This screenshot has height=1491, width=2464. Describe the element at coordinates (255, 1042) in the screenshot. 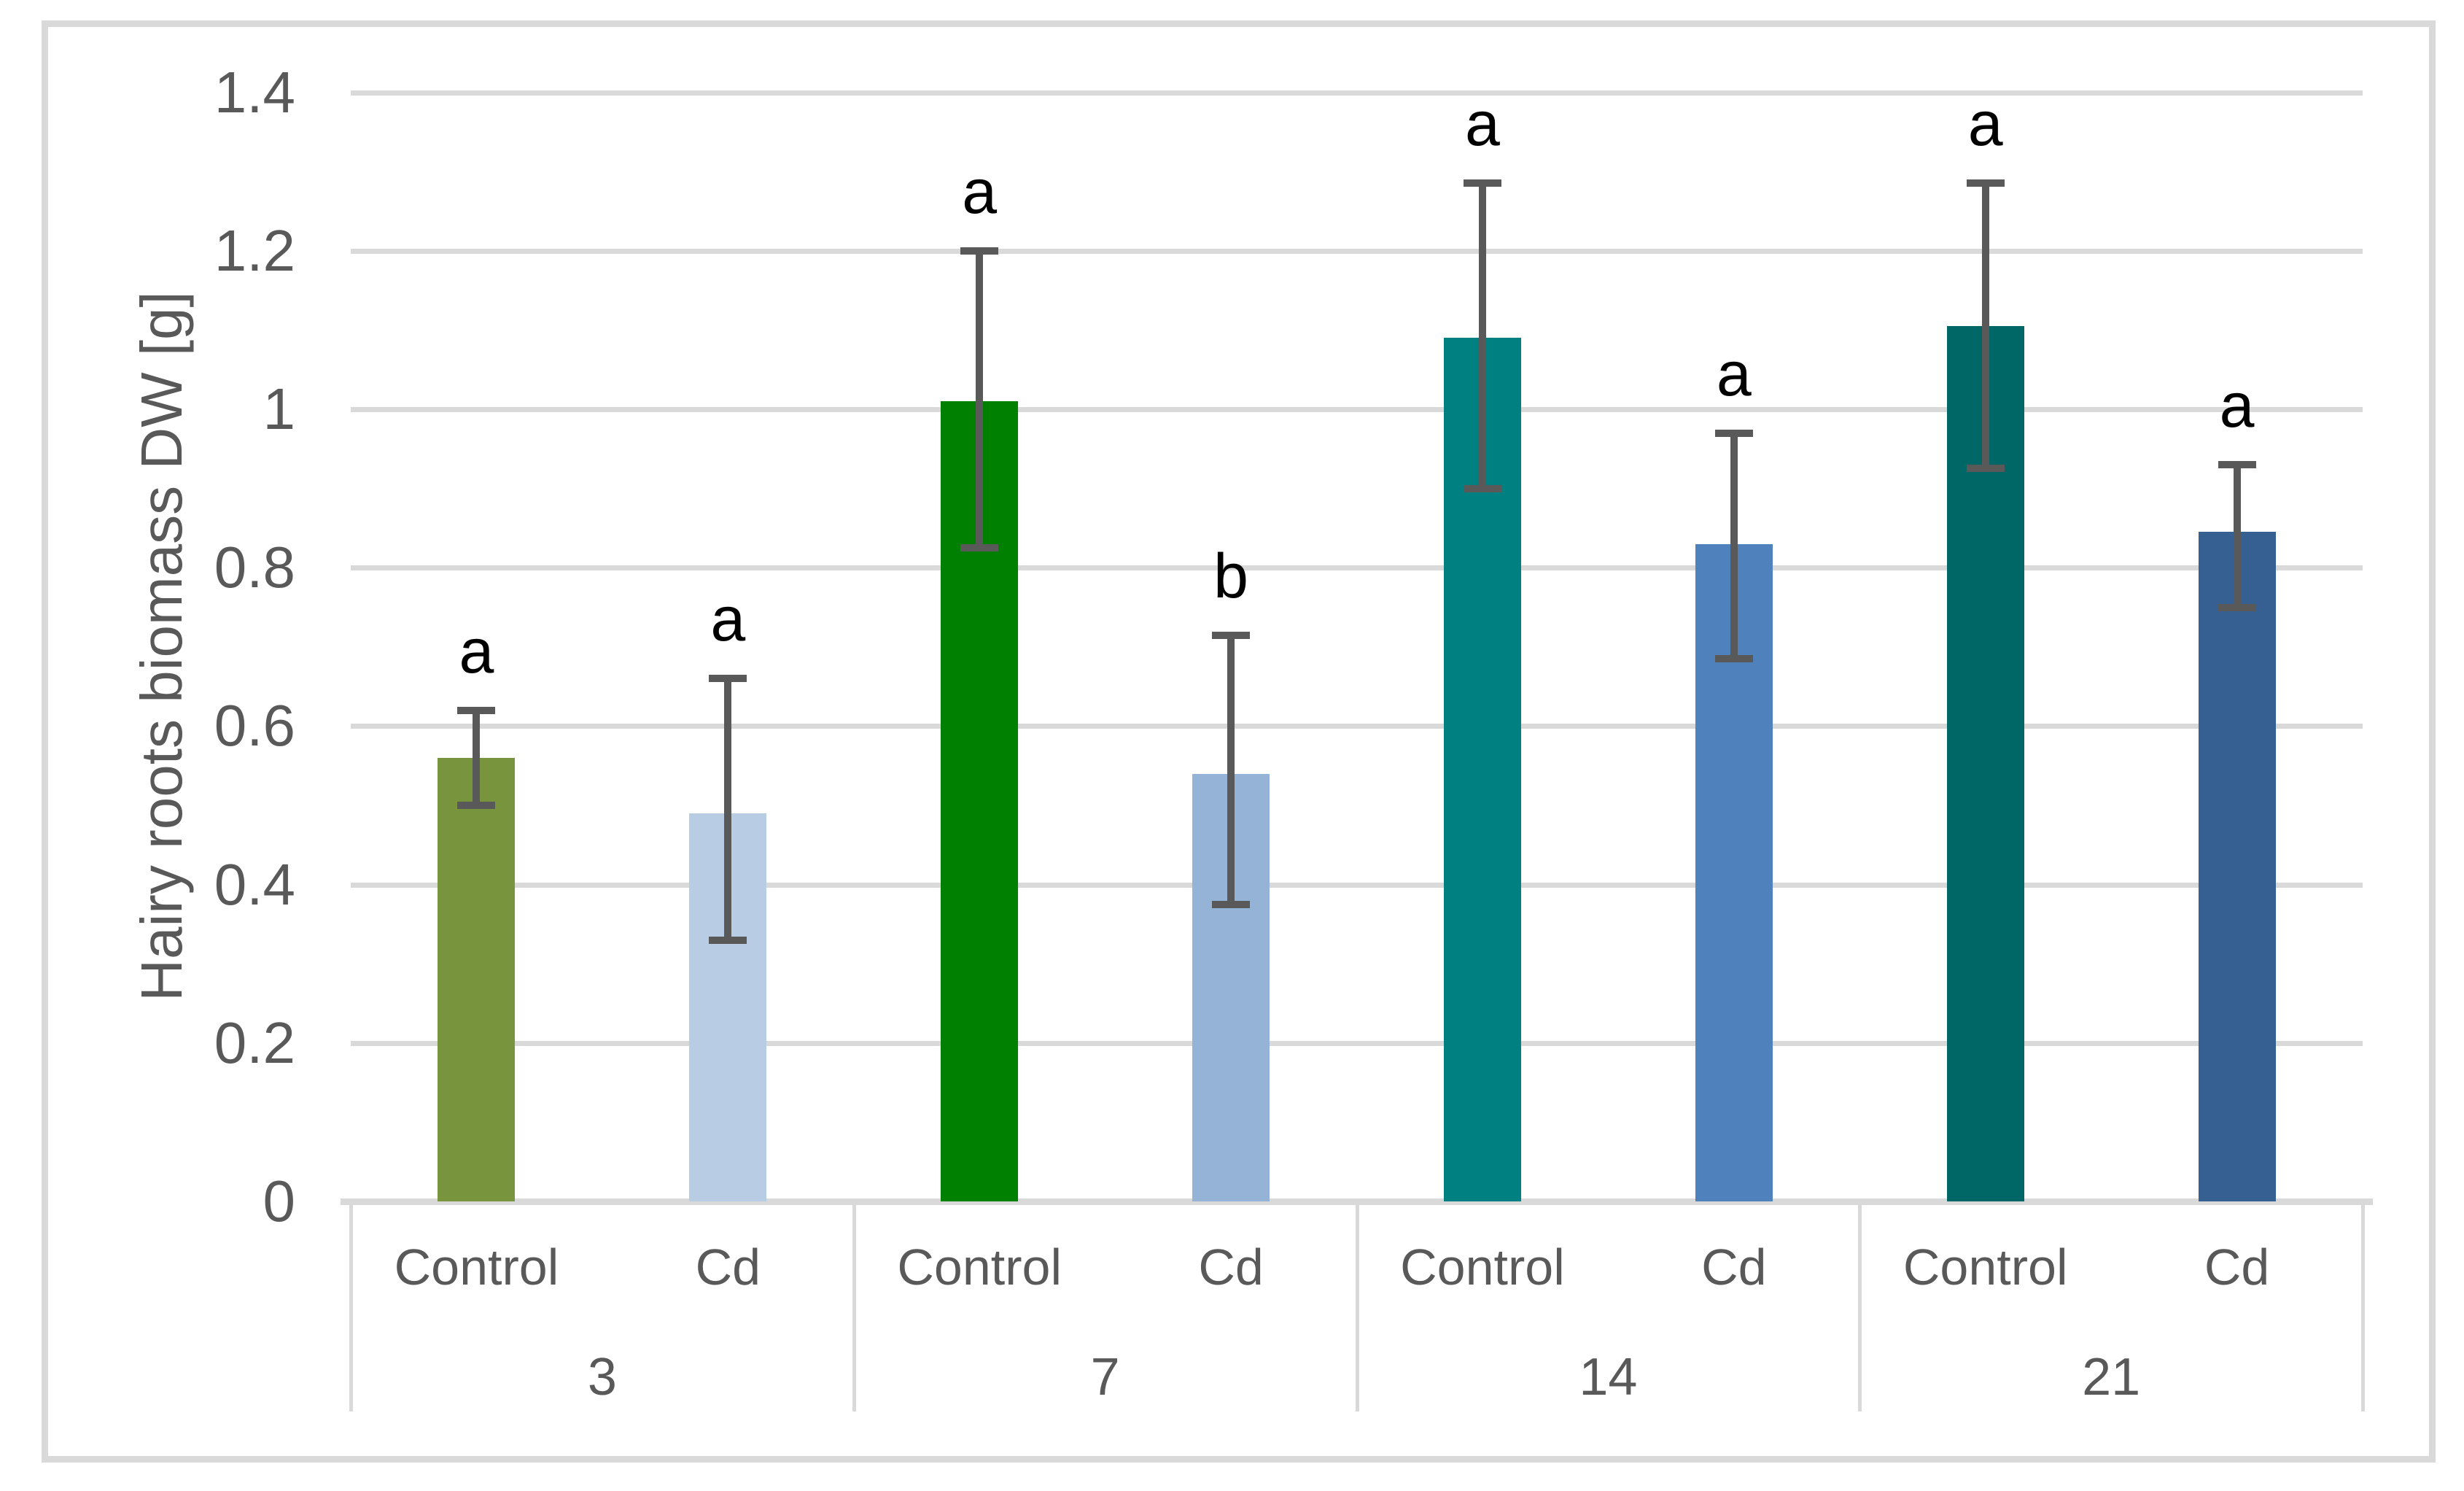

I see `y-tick-label: 0.2` at that location.